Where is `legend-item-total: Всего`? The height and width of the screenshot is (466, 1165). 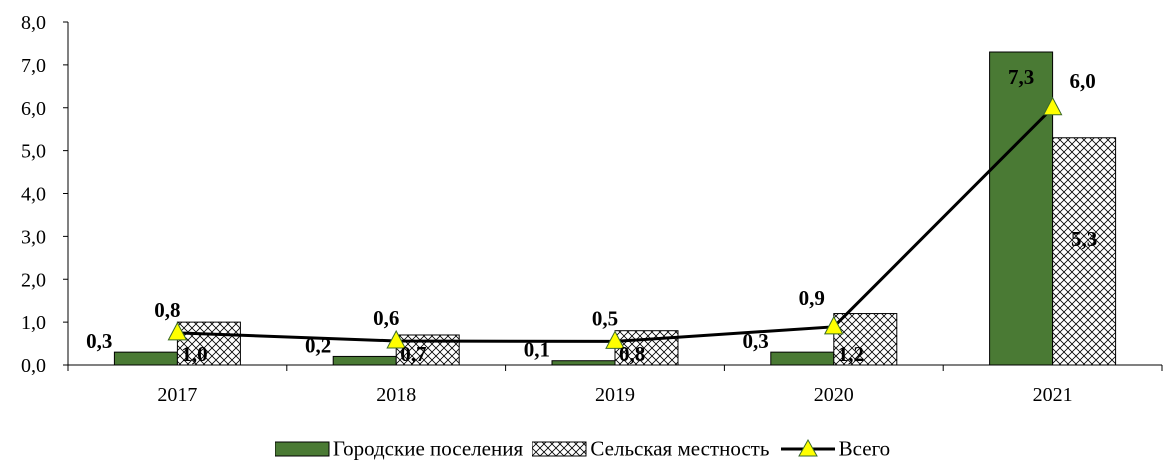
legend-item-total: Всего is located at coordinates (835, 448).